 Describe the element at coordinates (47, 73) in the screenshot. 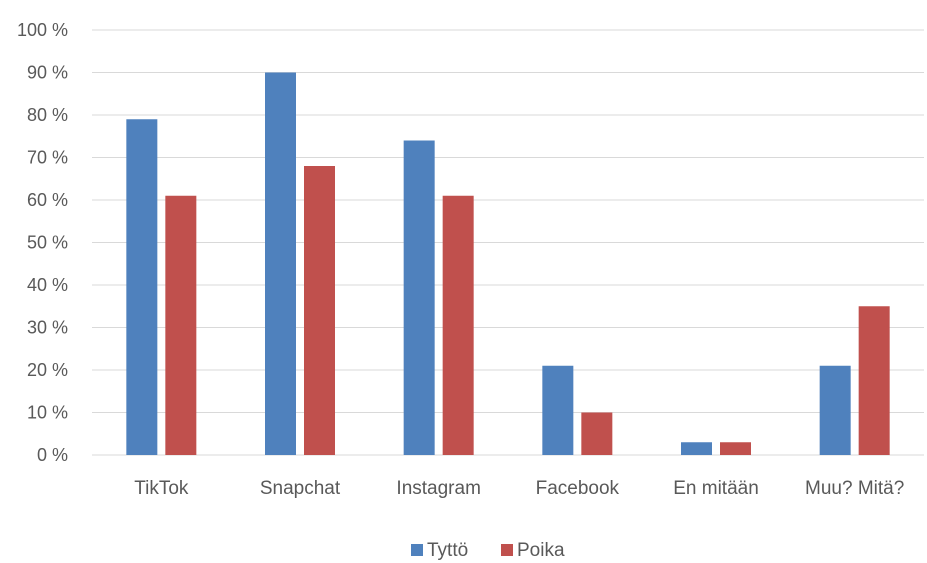

I see `y-tick-label: 90 %` at that location.